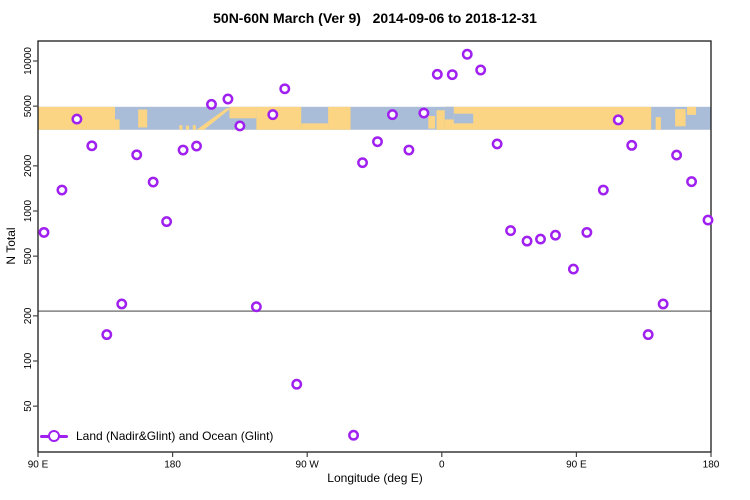  What do you see at coordinates (374, 118) in the screenshot?
I see `map-band` at bounding box center [374, 118].